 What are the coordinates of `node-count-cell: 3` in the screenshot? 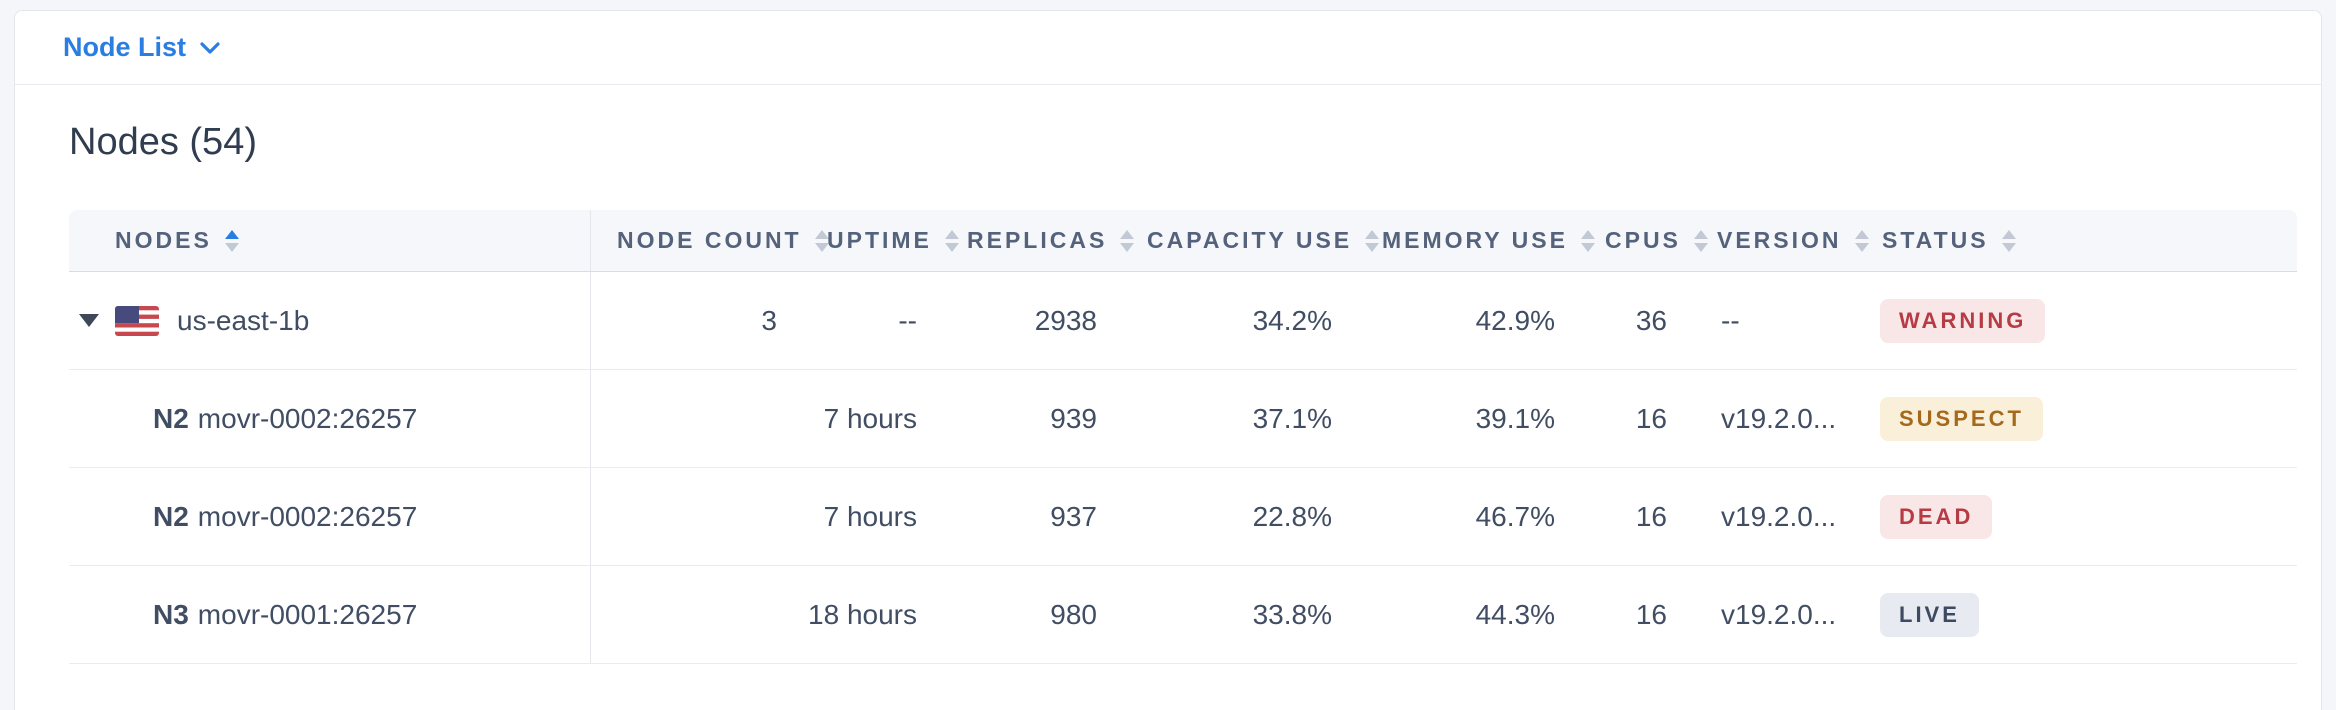 It's located at (769, 320).